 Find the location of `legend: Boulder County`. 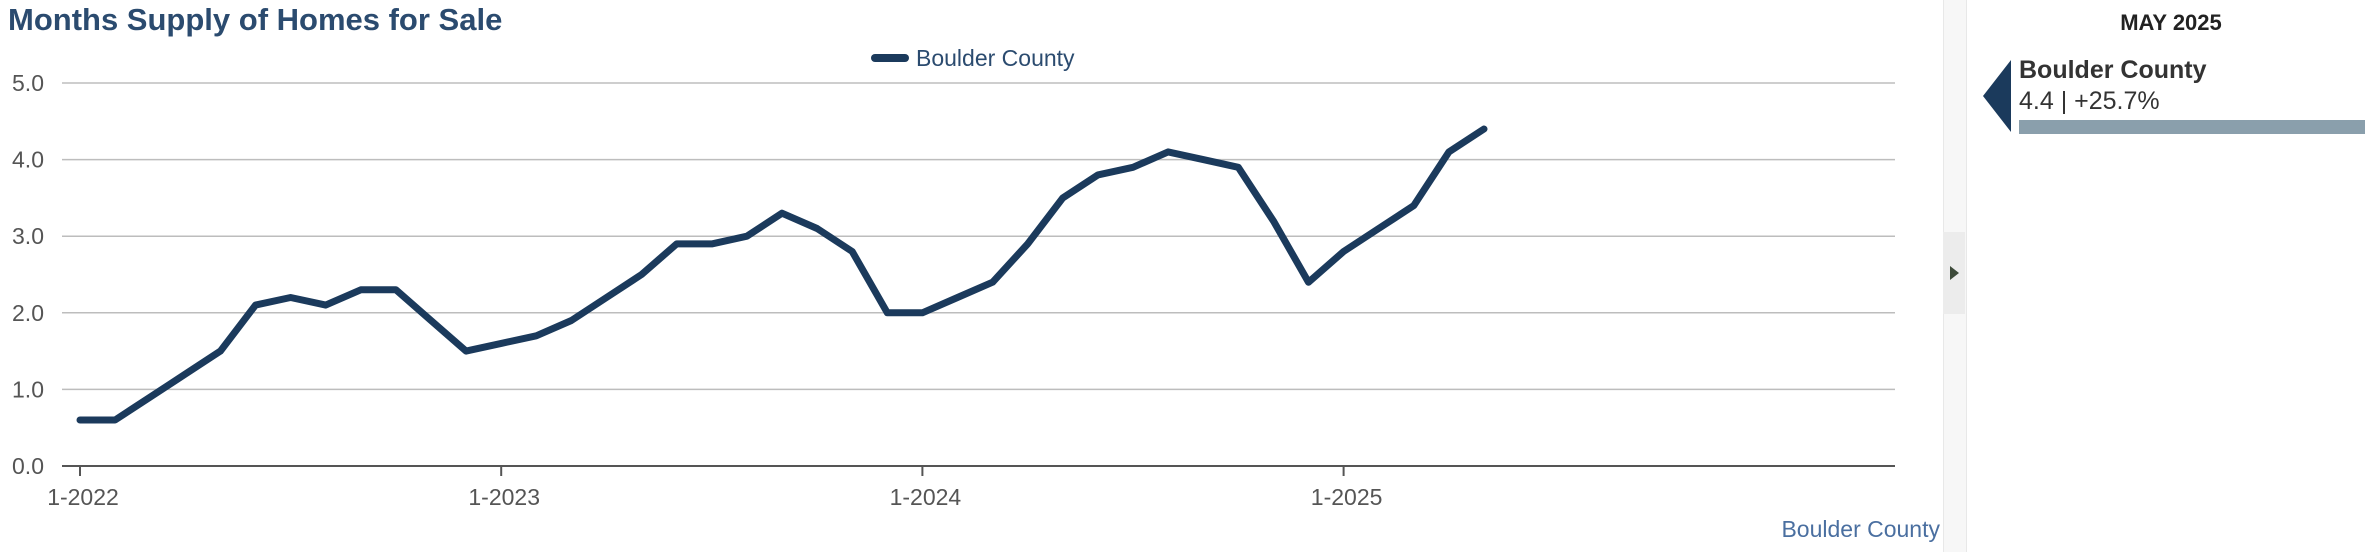

legend: Boulder County is located at coordinates (973, 58).